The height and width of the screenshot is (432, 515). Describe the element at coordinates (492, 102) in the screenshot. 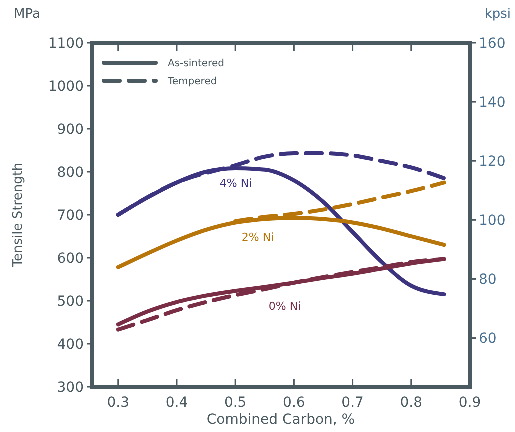

I see `y2-tick-label: 140` at that location.